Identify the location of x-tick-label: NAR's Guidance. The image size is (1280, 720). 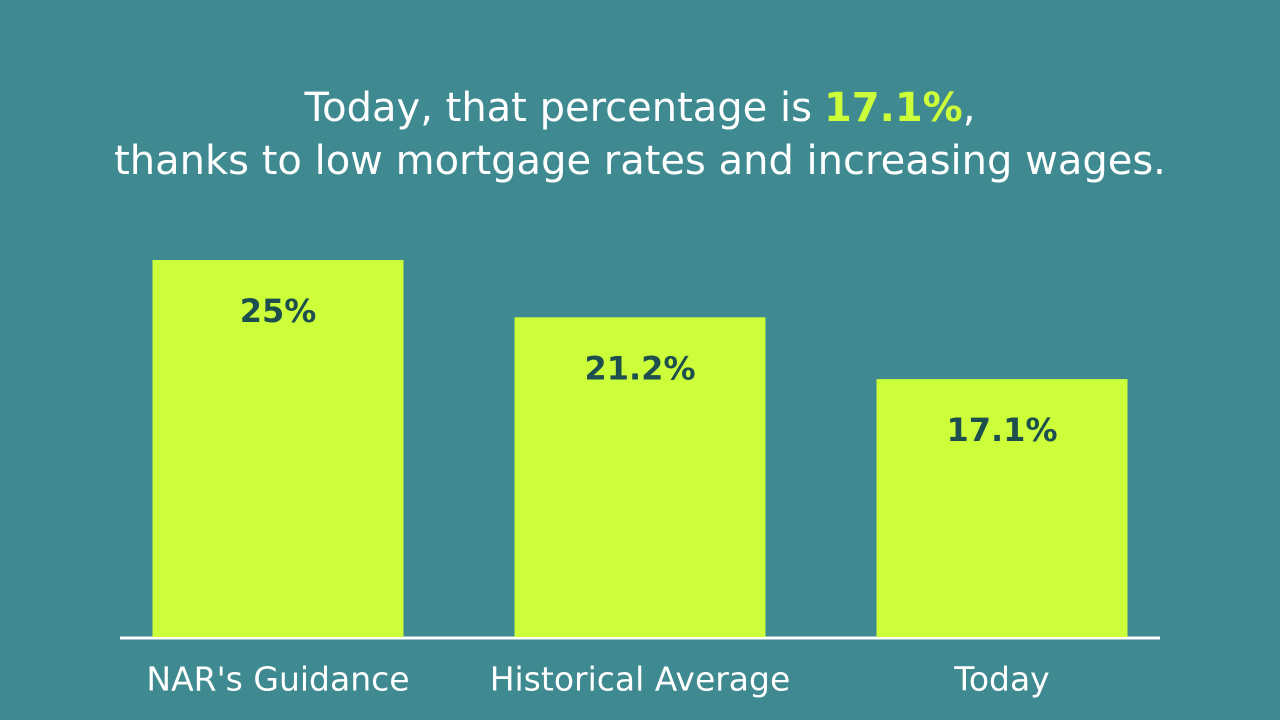
(277, 679).